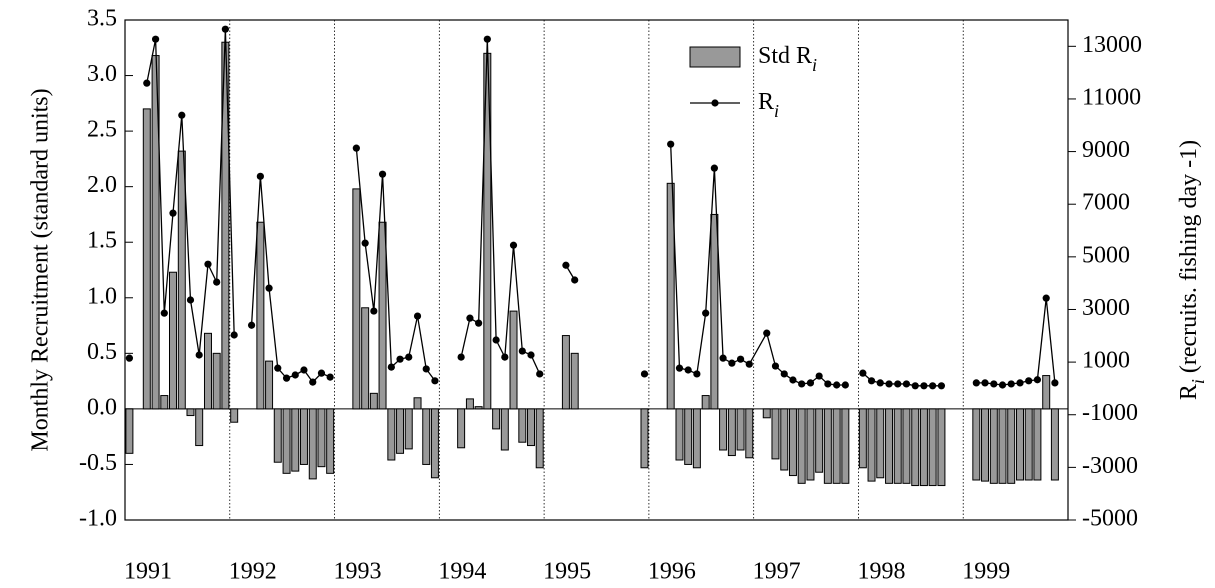  I want to click on y2-tick-label: 3000, so click(1106, 308).